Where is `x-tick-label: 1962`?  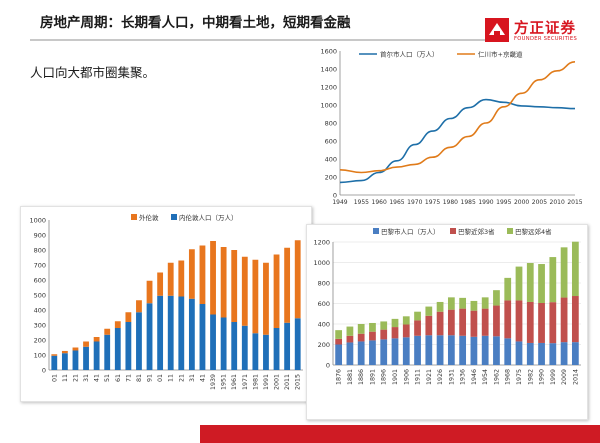 x-tick-label: 1962 is located at coordinates (496, 377).